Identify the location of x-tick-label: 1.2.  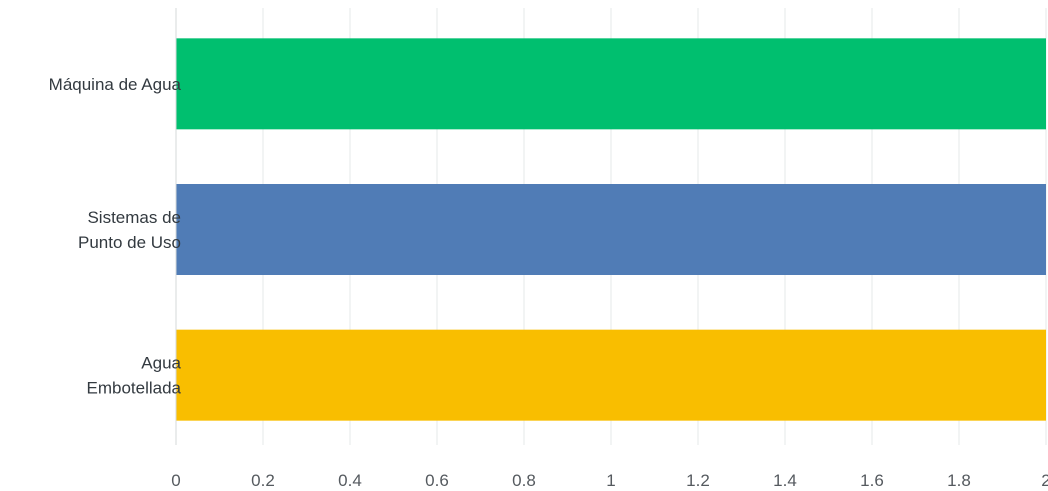
(698, 480).